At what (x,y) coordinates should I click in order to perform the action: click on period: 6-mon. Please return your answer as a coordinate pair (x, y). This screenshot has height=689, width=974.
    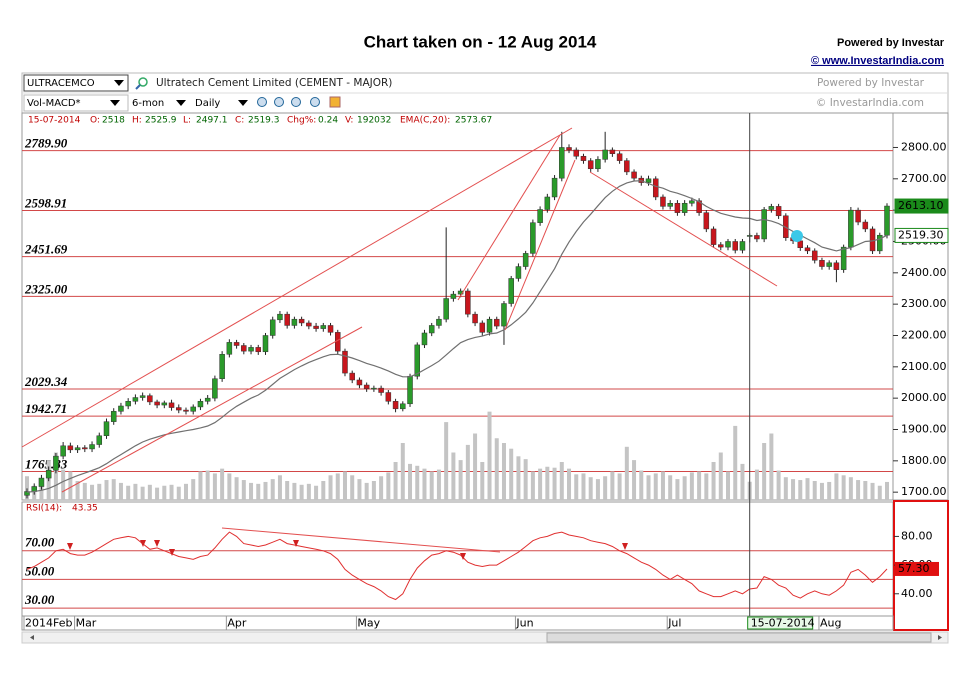
    Looking at the image, I should click on (148, 103).